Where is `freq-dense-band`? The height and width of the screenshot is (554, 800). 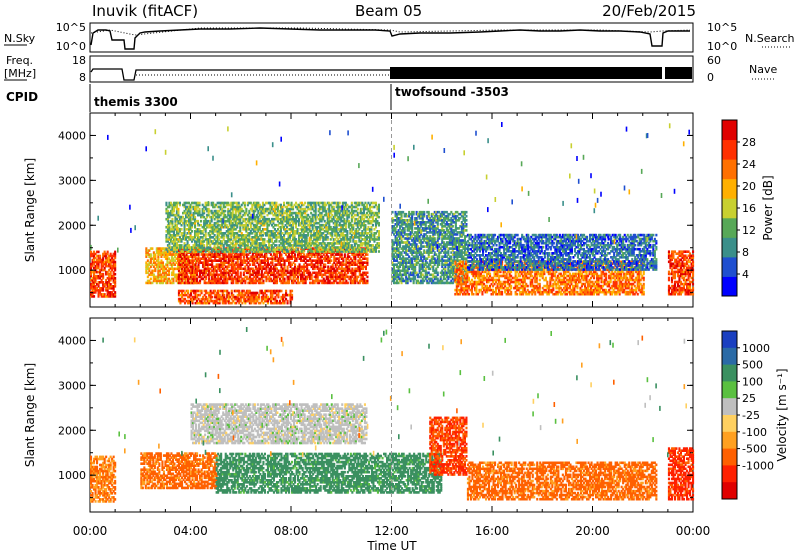
freq-dense-band is located at coordinates (526, 73).